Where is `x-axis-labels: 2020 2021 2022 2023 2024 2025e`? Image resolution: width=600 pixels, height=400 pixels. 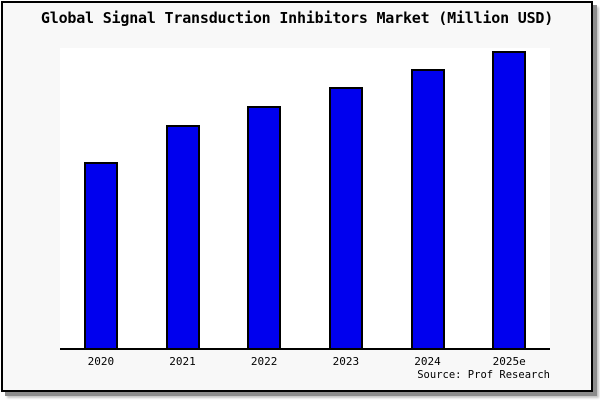 x-axis-labels: 2020 2021 2022 2023 2024 2025e is located at coordinates (305, 361).